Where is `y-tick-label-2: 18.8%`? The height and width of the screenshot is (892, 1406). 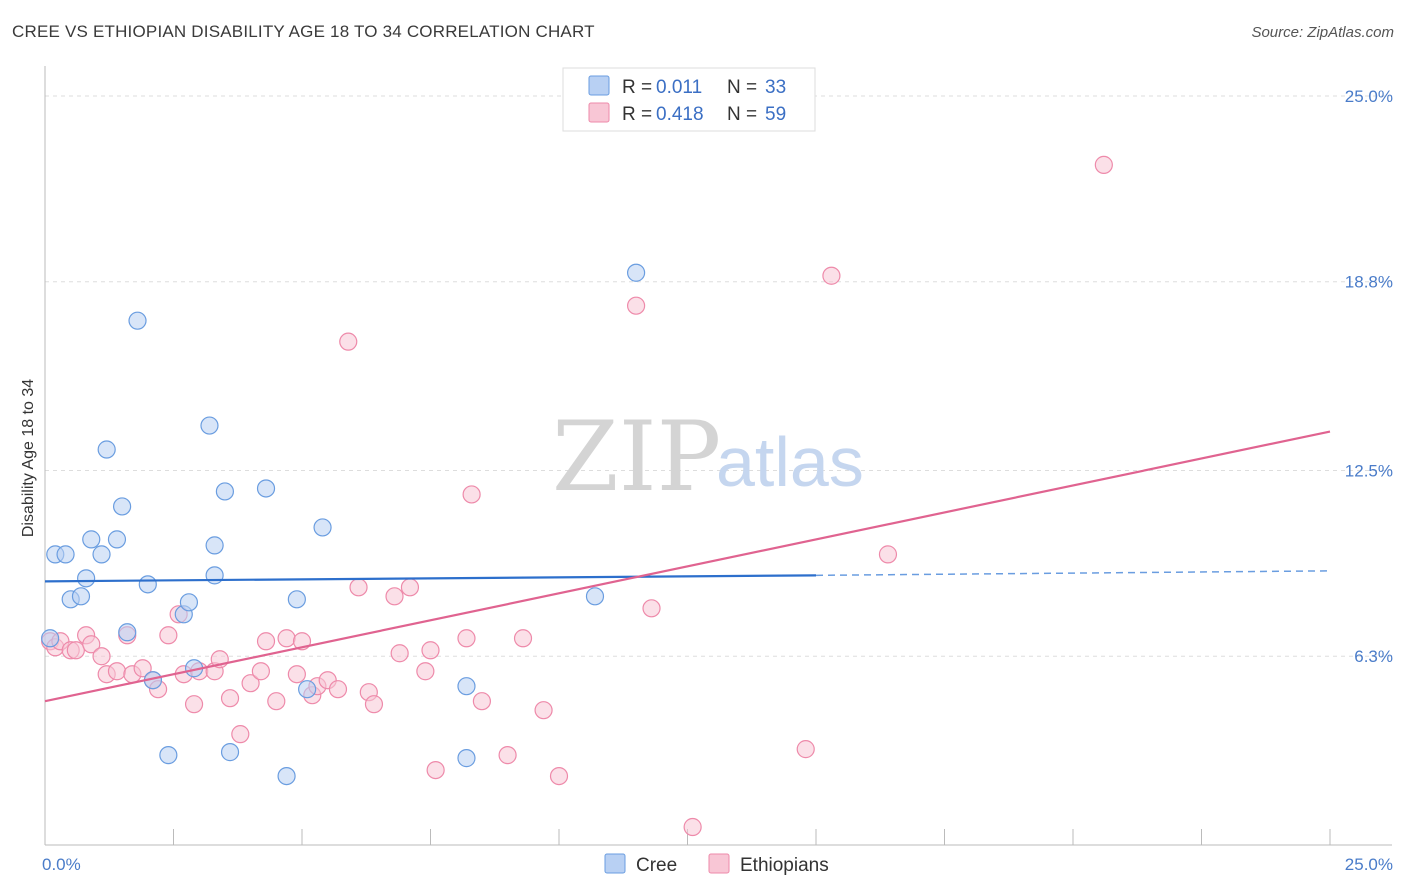
y-tick-label-2: 18.8% is located at coordinates (1369, 282).